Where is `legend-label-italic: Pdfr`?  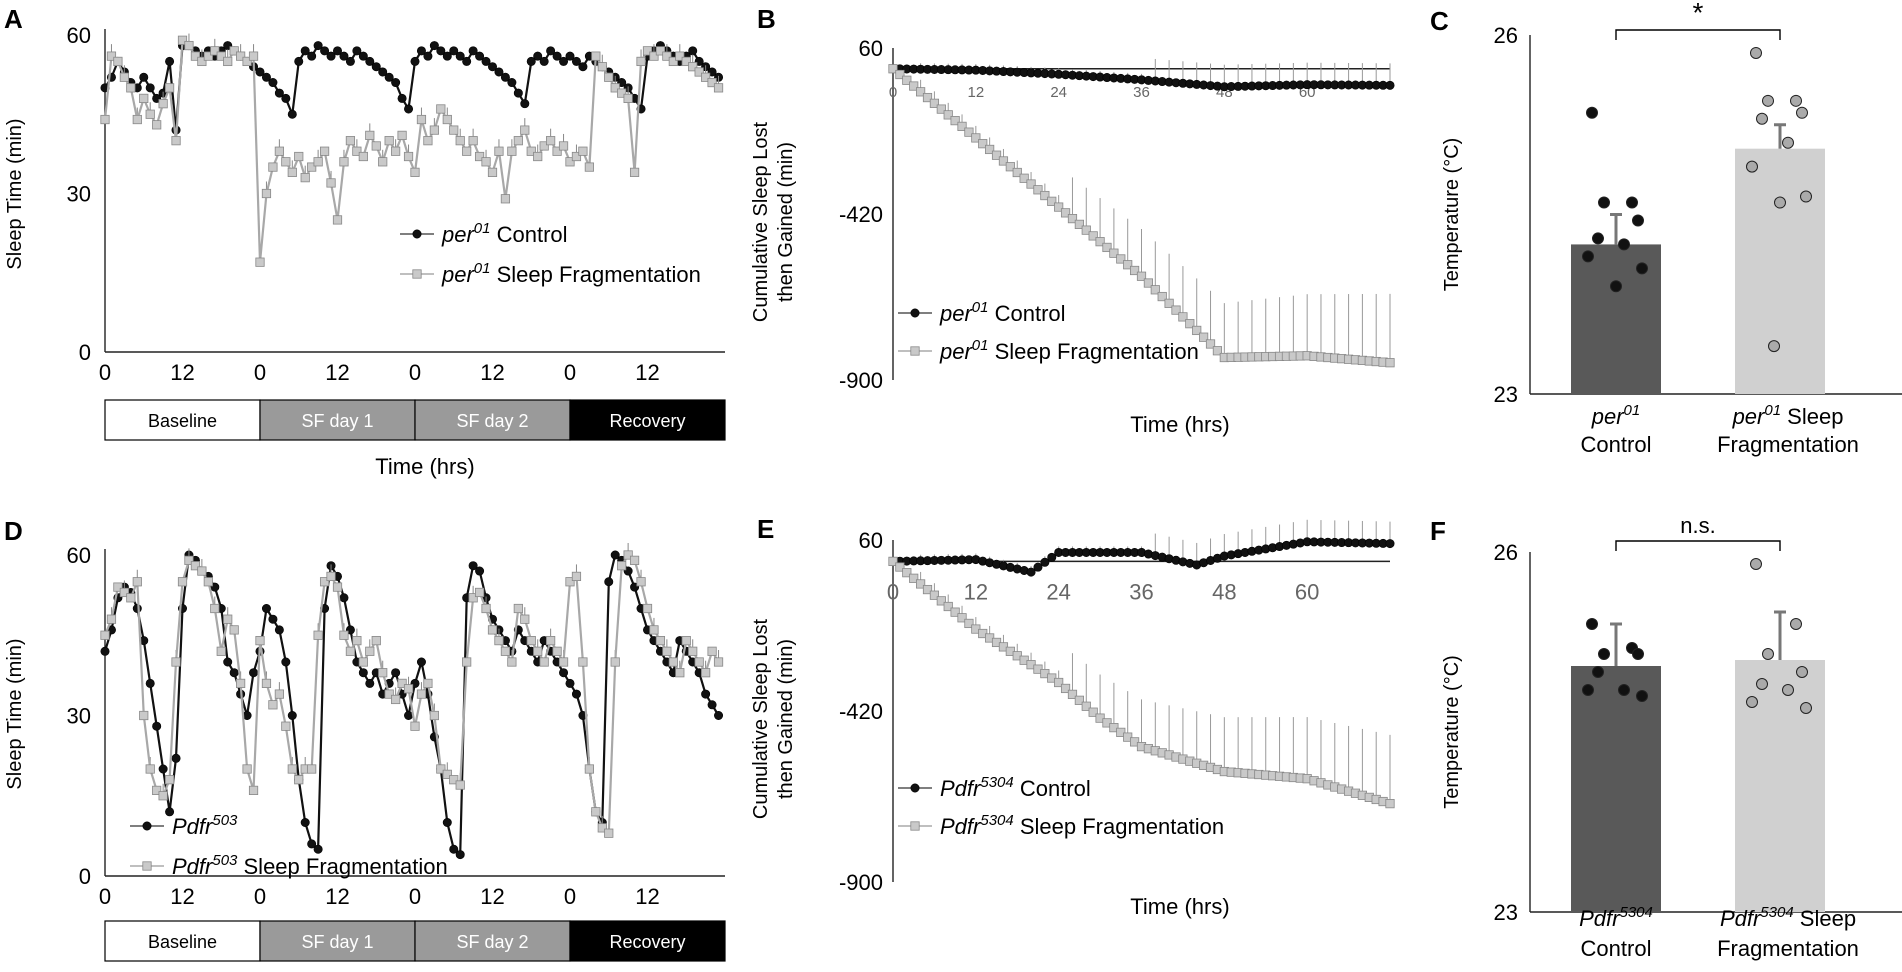
legend-label-italic: Pdfr is located at coordinates (961, 788).